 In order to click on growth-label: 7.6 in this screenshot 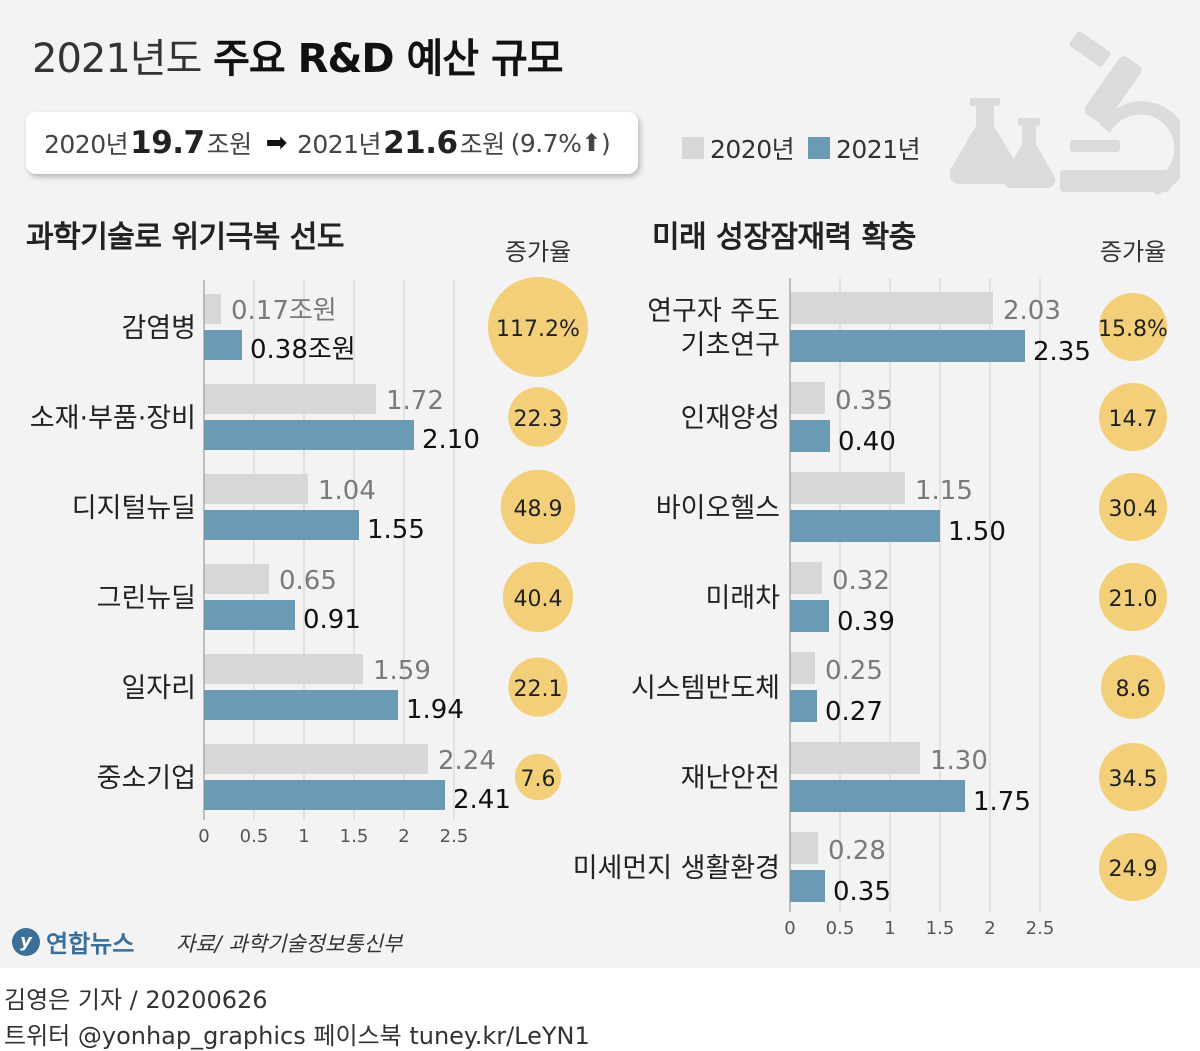, I will do `click(538, 779)`.